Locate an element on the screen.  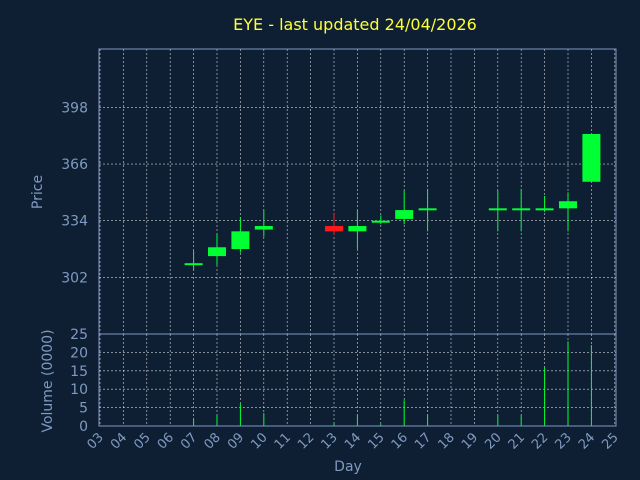
day-tick-label: 17 is located at coordinates (423, 441).